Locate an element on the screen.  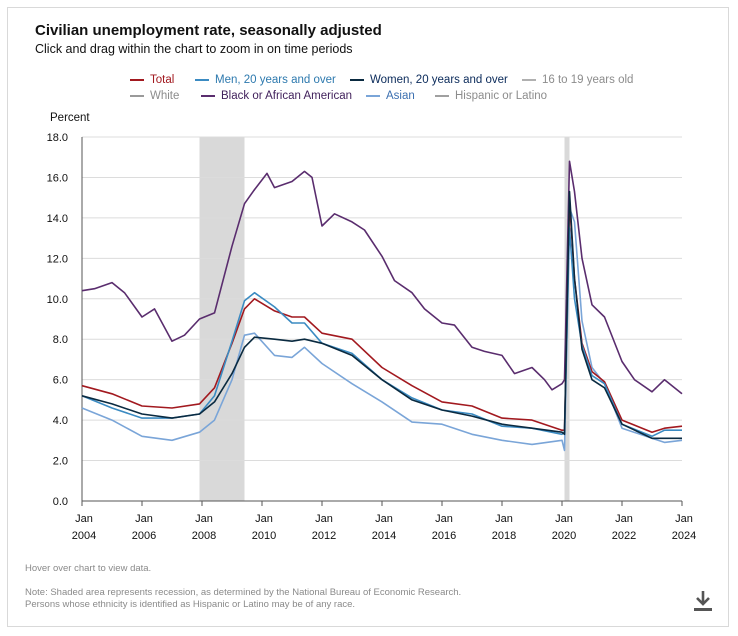
x-tick-label-year: 2004 is located at coordinates (84, 536).